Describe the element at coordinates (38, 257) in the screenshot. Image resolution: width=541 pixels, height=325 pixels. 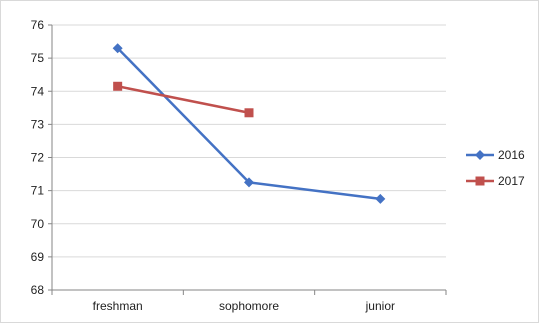
I see `y-tick-label: 69` at that location.